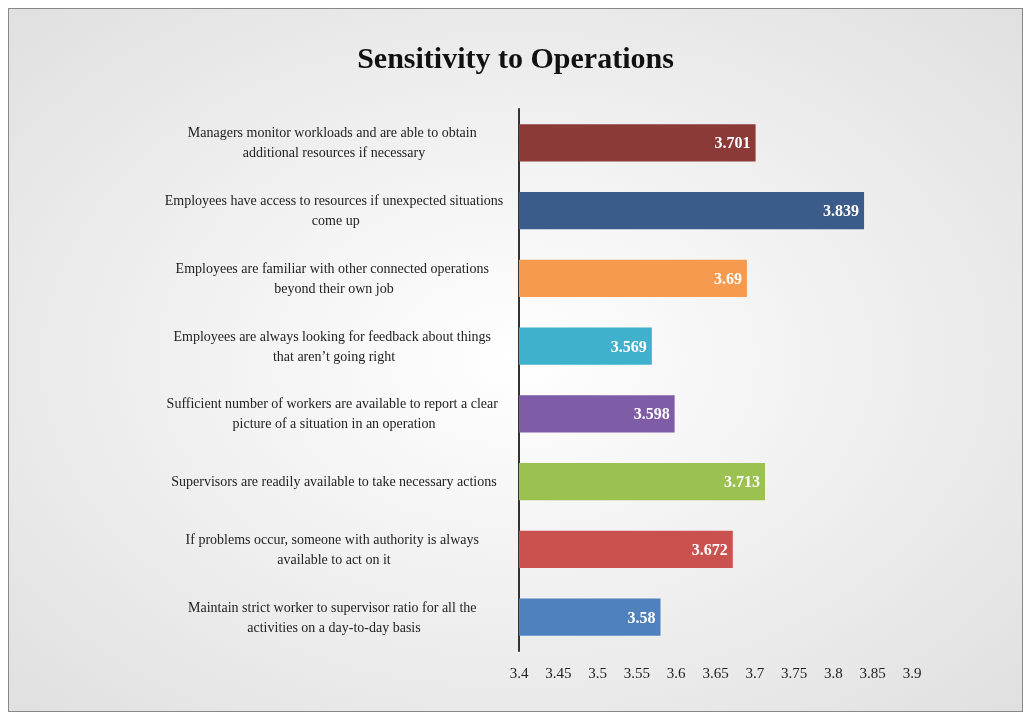  What do you see at coordinates (597, 672) in the screenshot?
I see `x-tick-label: 3.5` at bounding box center [597, 672].